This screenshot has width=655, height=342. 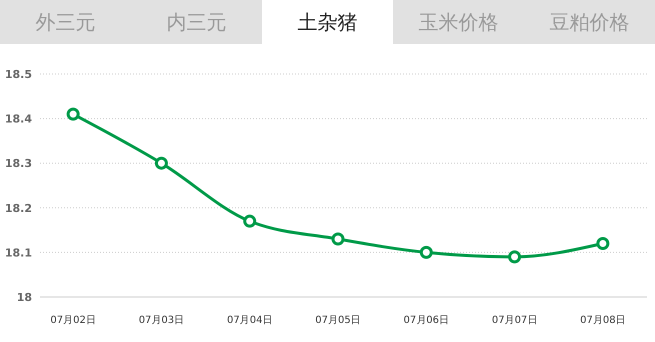 What do you see at coordinates (161, 320) in the screenshot?
I see `x-tick-label: 07月03日` at bounding box center [161, 320].